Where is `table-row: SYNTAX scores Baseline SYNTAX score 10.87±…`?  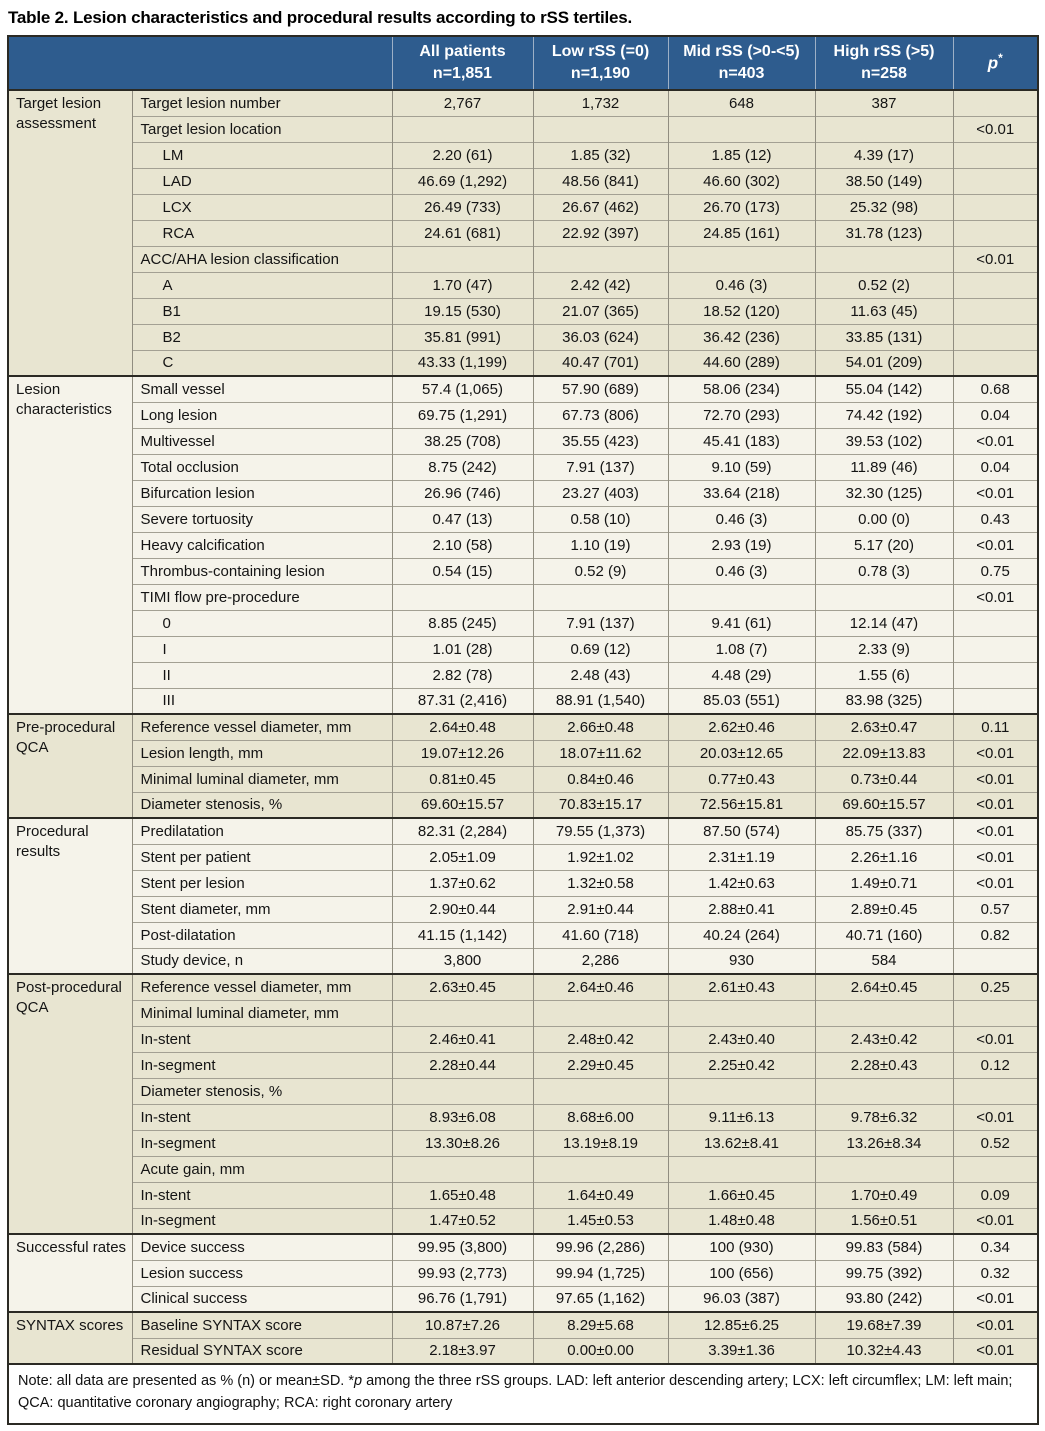
table-row: SYNTAX scores Baseline SYNTAX score 10.87±… is located at coordinates (523, 1337).